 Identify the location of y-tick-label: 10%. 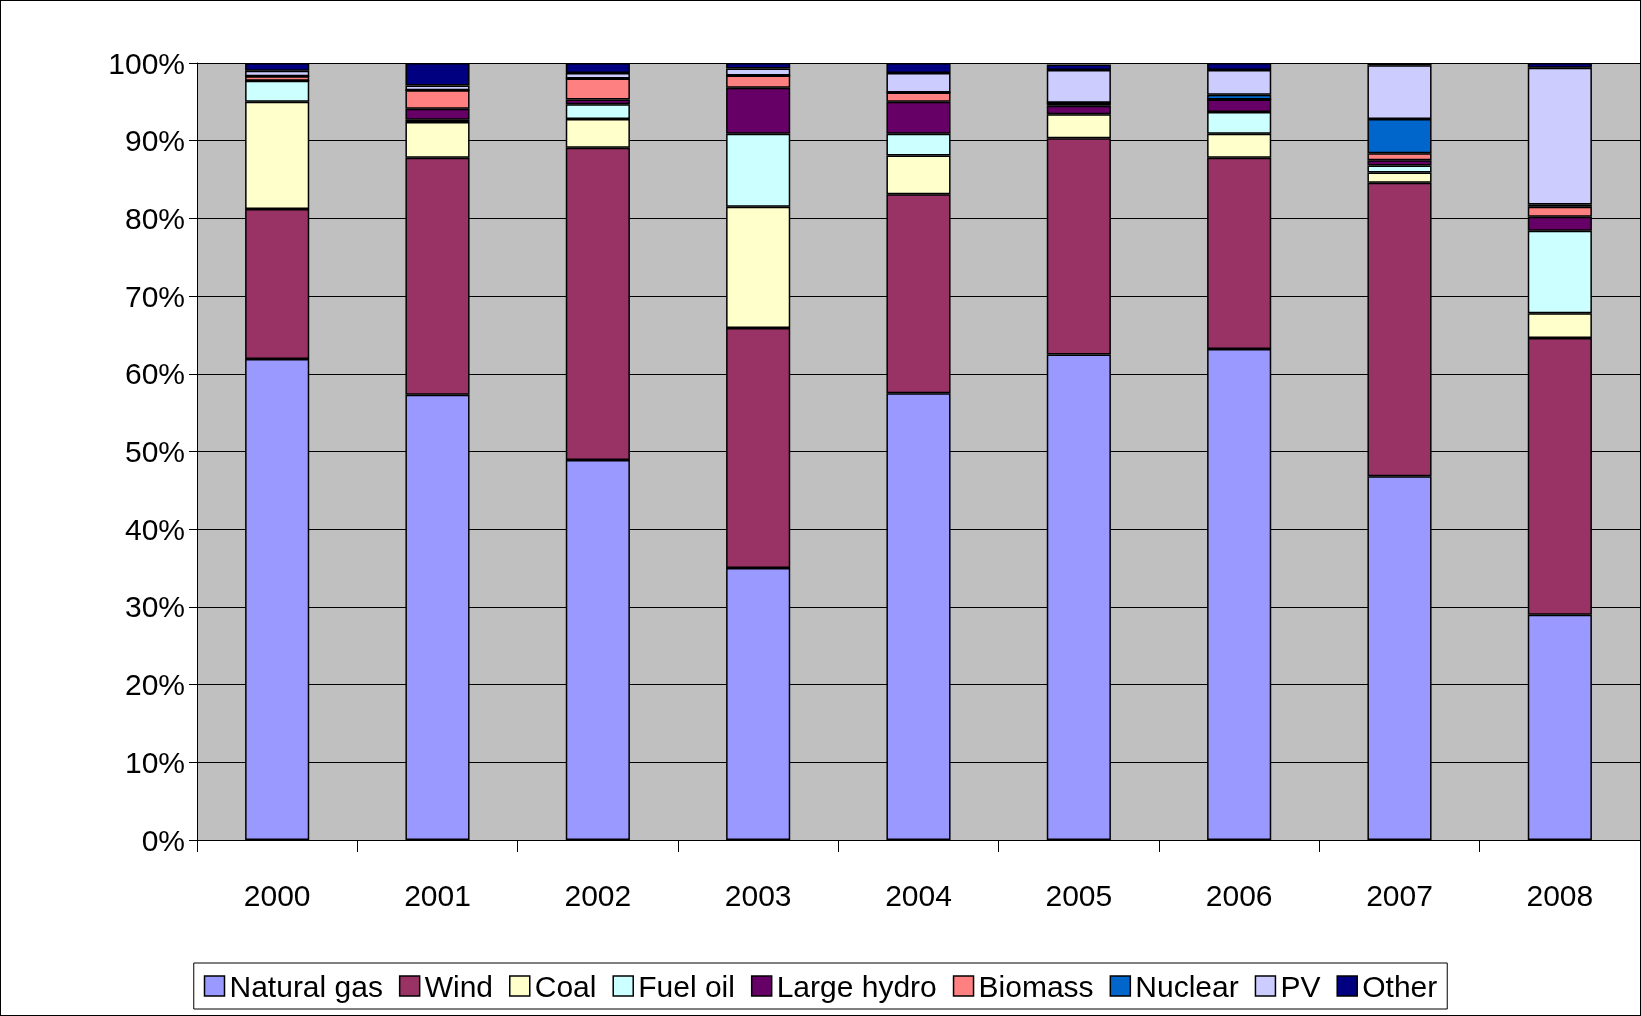
(154, 762).